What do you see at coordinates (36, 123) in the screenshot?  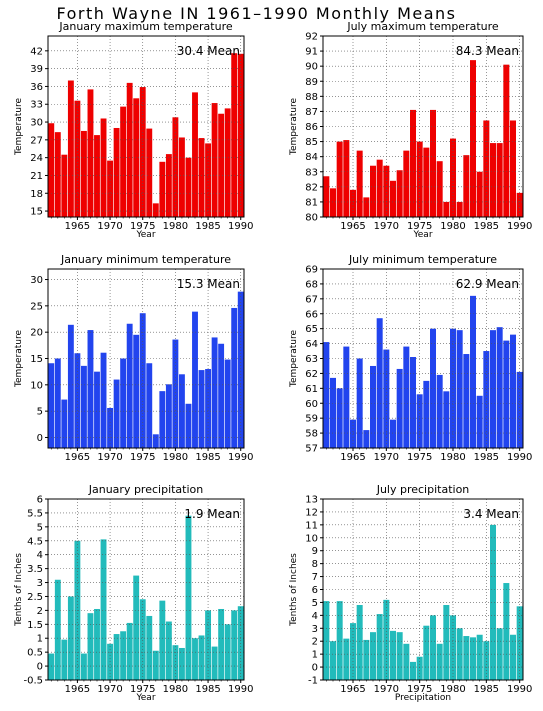 I see `y-tick-label: 30` at bounding box center [36, 123].